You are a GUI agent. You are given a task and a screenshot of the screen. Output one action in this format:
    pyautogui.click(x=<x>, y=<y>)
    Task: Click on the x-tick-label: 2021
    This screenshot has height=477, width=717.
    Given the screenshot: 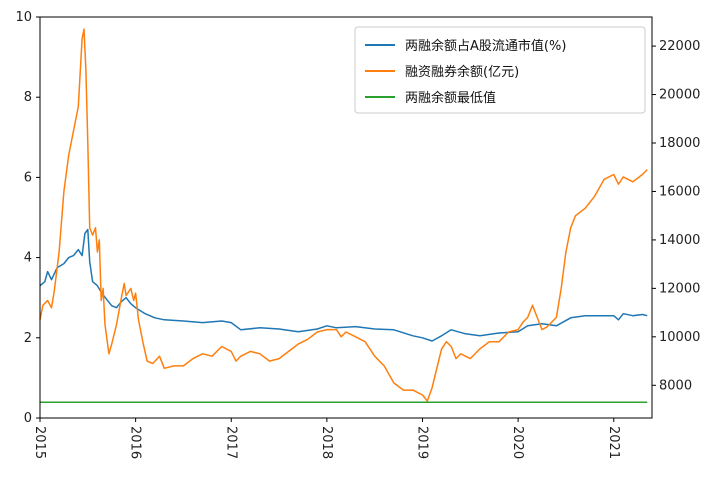 What is the action you would take?
    pyautogui.click(x=613, y=442)
    